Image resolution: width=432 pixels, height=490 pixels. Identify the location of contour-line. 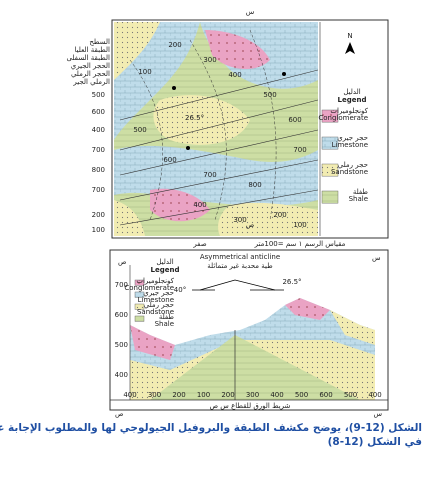
(203, 125).